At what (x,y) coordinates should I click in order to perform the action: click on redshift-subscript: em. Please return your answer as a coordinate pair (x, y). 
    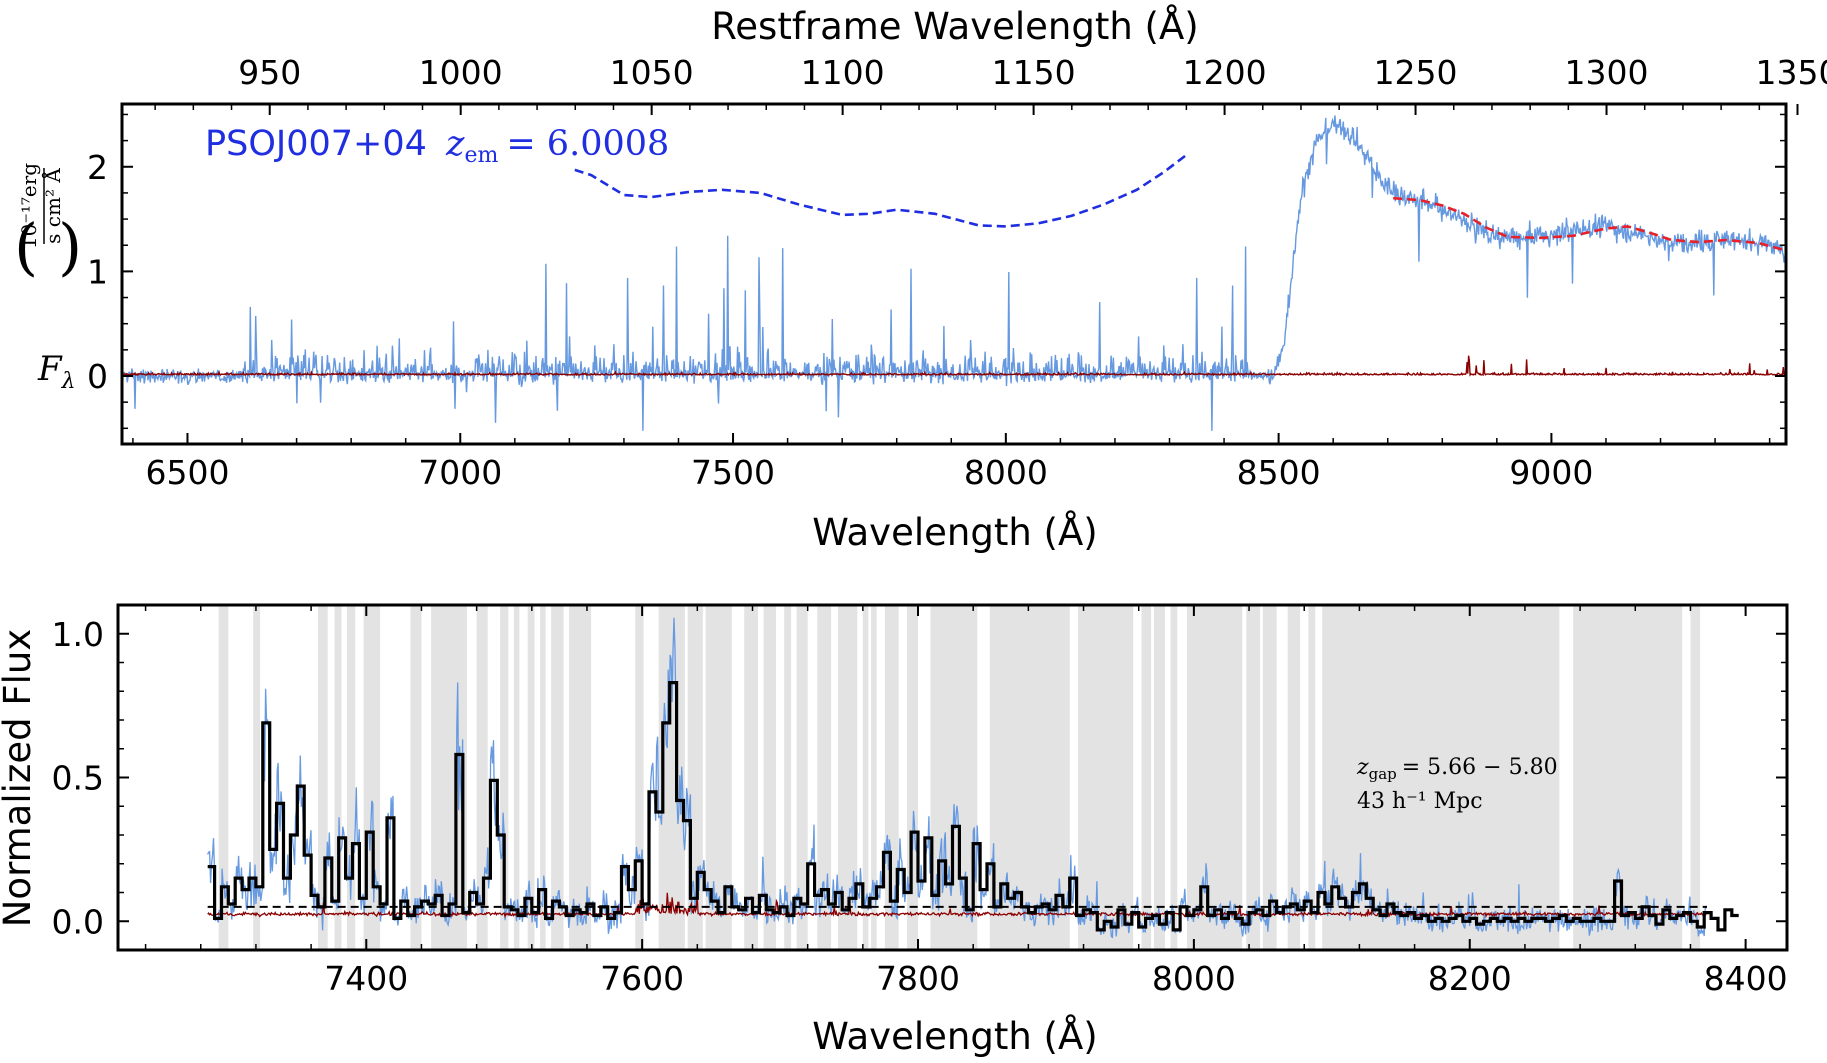
    Looking at the image, I should click on (481, 155).